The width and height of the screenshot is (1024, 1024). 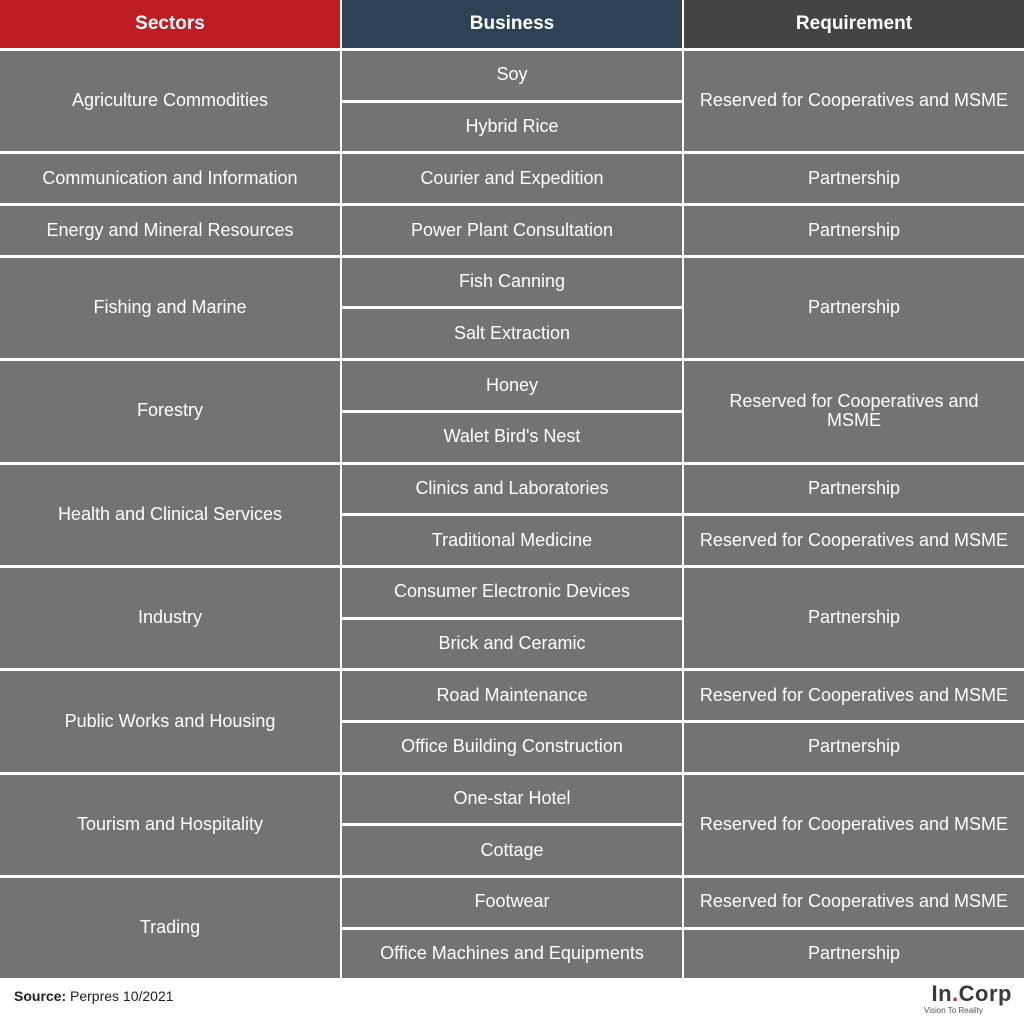 What do you see at coordinates (512, 437) in the screenshot?
I see `business-cell: Walet Bird's Nest` at bounding box center [512, 437].